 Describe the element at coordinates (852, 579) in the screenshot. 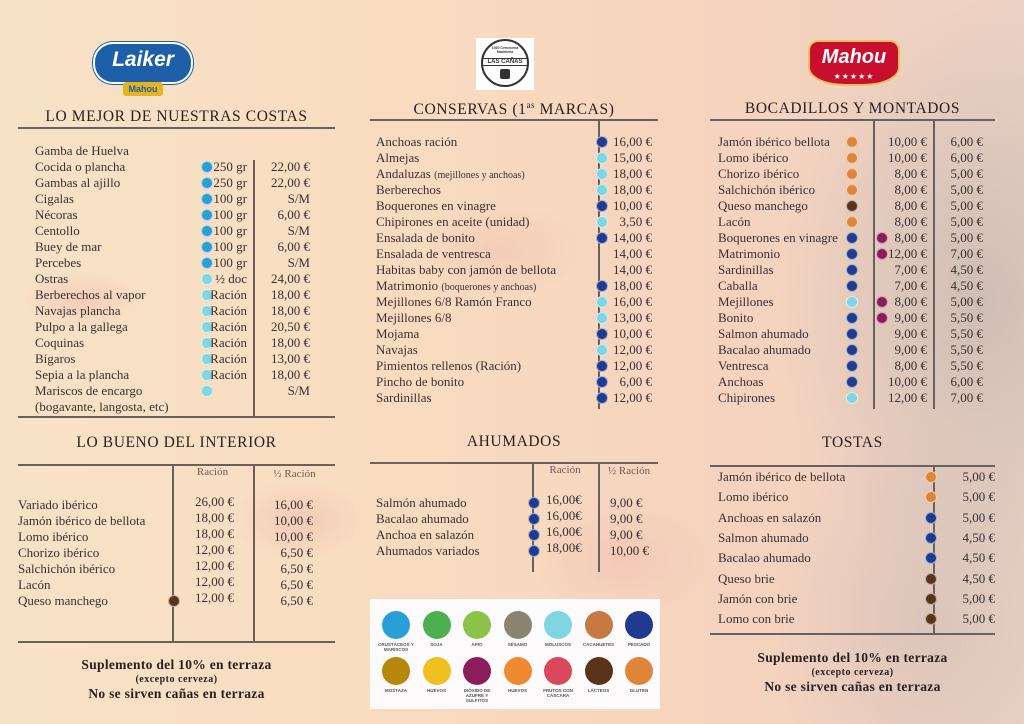

I see `menu-row: Queso brie 4,50 €` at that location.